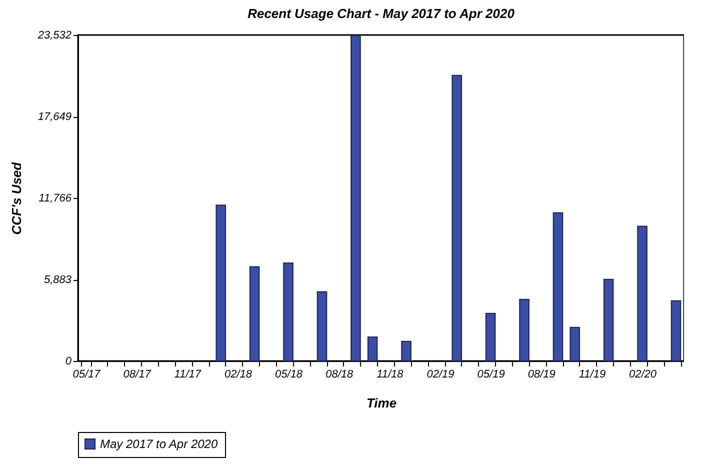 The height and width of the screenshot is (472, 712). What do you see at coordinates (340, 374) in the screenshot?
I see `x-tick-label: 08/18` at bounding box center [340, 374].